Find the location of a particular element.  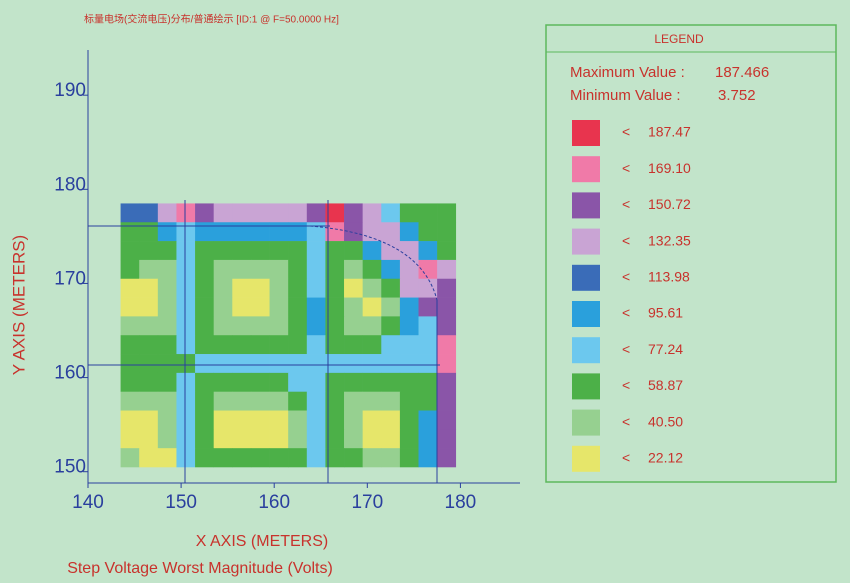

x-tick-label: 150 is located at coordinates (181, 502).